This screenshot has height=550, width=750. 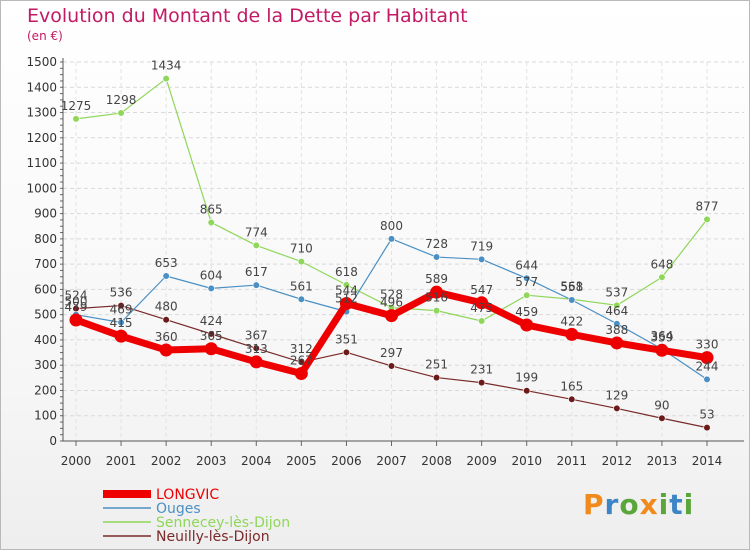 I want to click on logo-letter: t, so click(x=676, y=504).